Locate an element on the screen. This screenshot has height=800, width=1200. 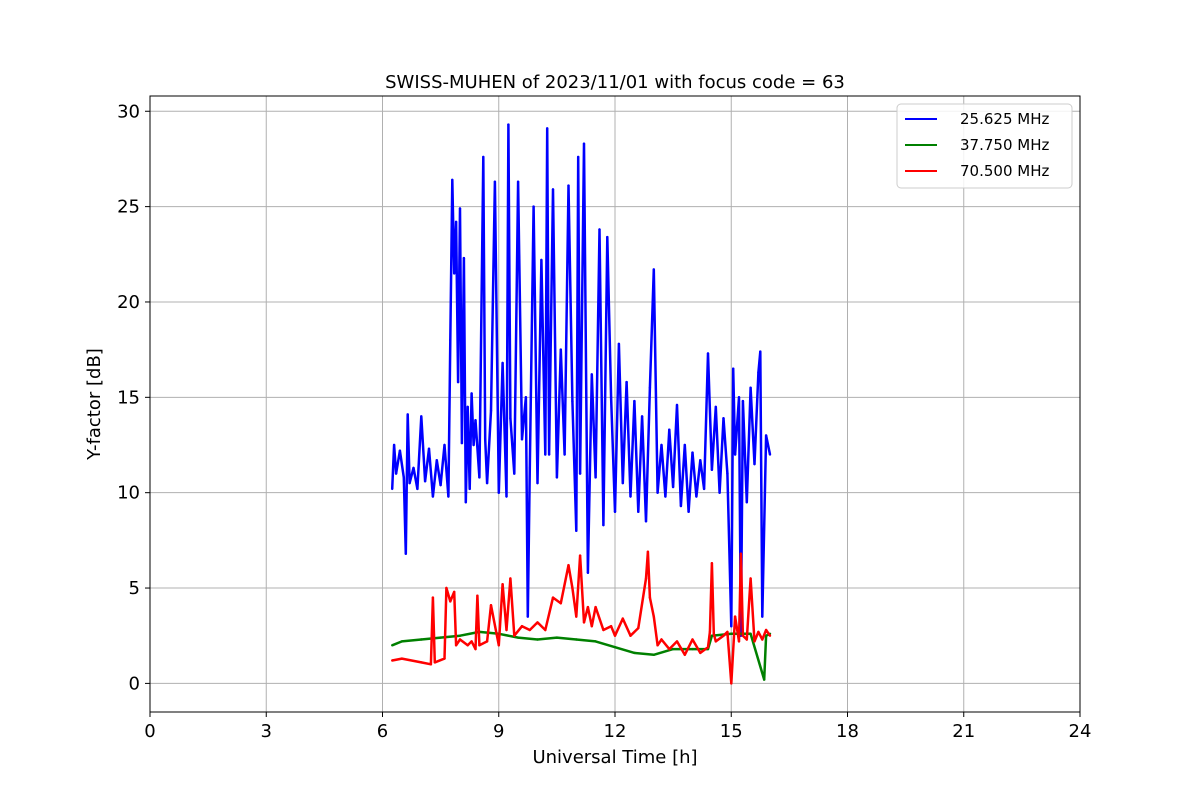
y-axis-label: Y-factor [dB] is located at coordinates (94, 404).